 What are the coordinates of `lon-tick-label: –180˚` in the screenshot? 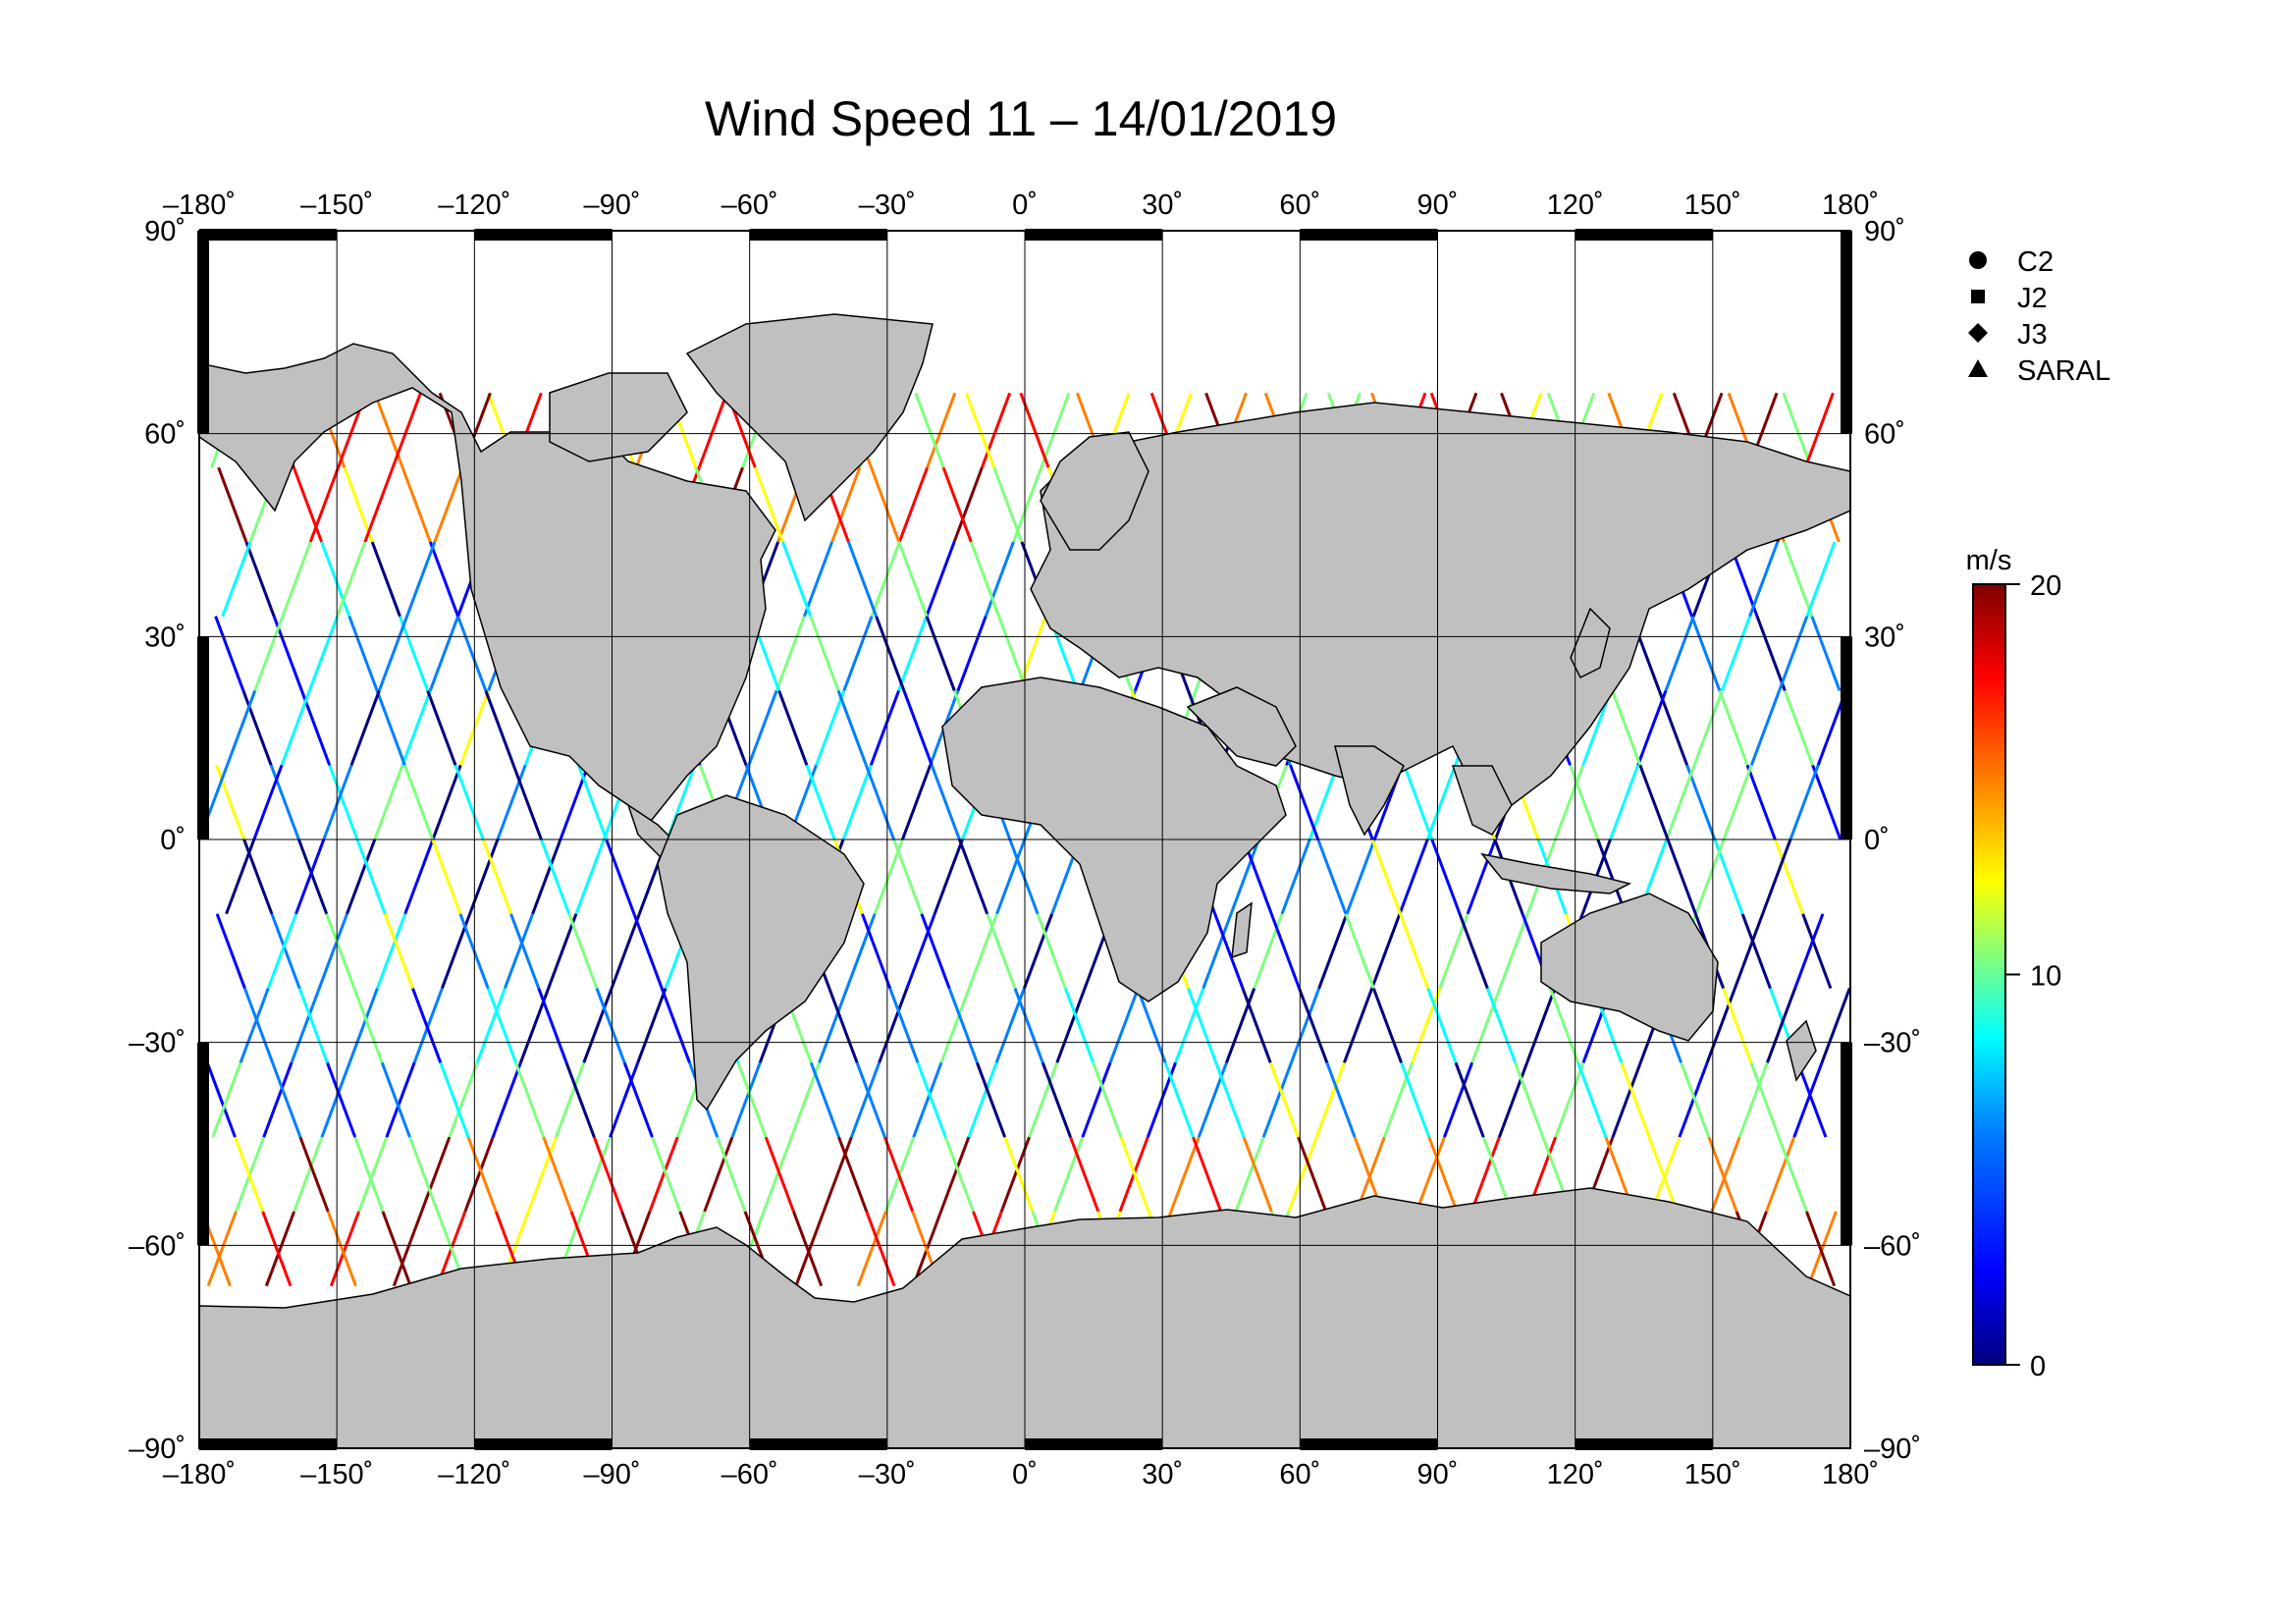 It's located at (199, 205).